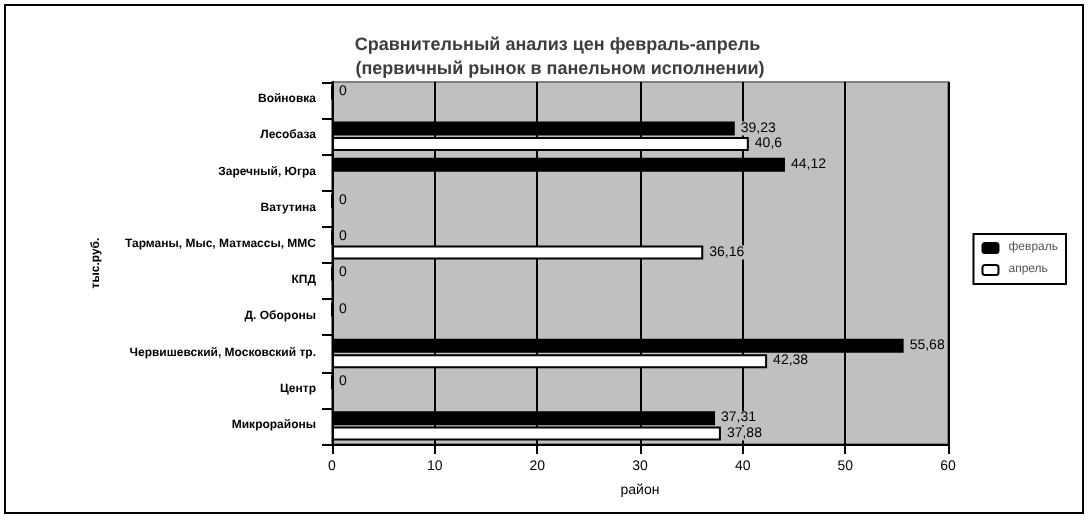  I want to click on chart-title: Сравнительный анализ цен февраль-апрель (первичный рынок в панельном исполнении), so click(560, 56).